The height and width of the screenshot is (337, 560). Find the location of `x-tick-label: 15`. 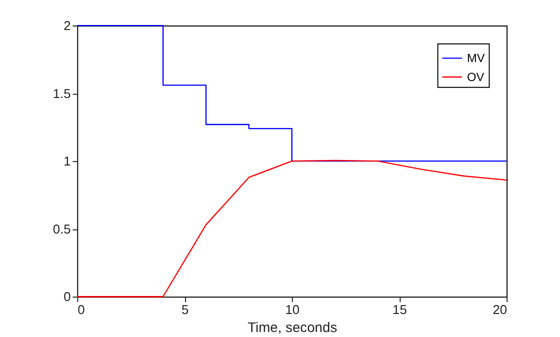

x-tick-label: 15 is located at coordinates (399, 309).